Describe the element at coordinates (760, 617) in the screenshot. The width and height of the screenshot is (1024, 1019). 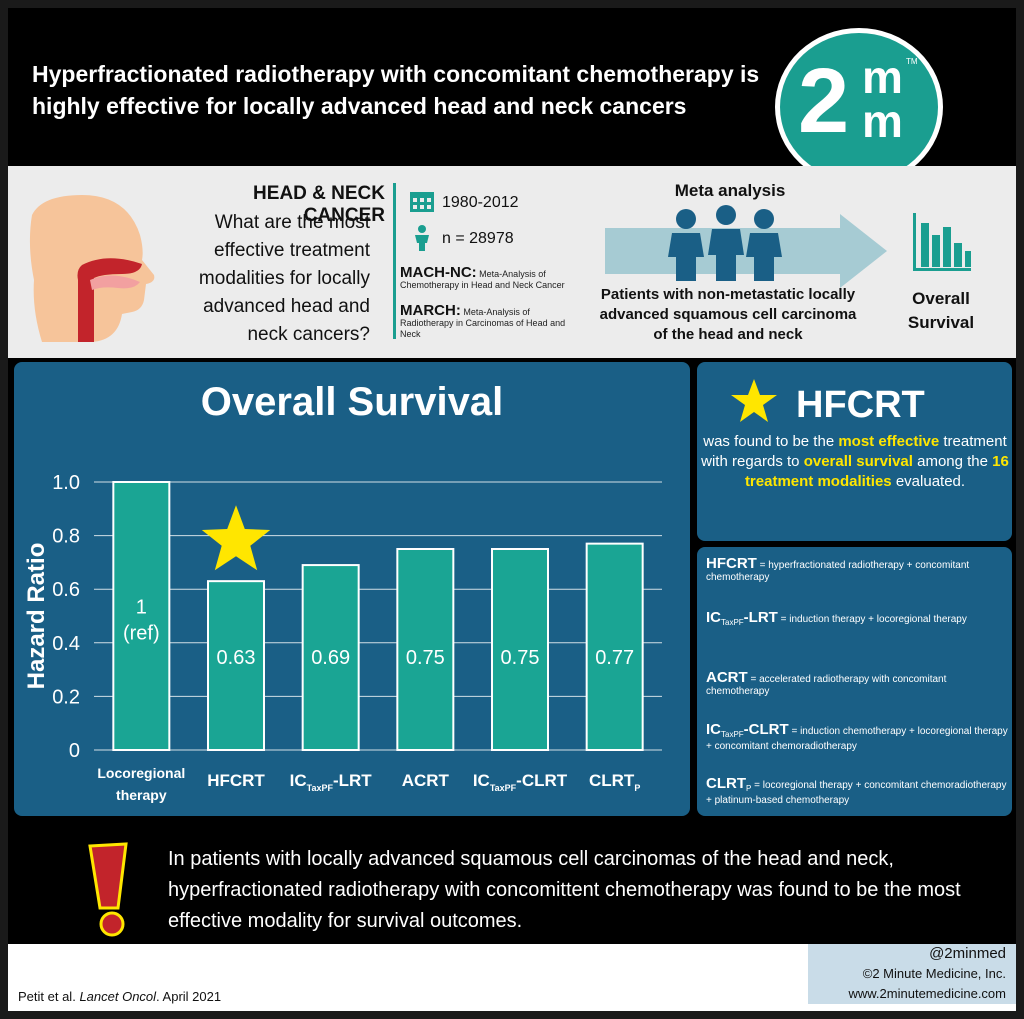
I see `glossary-suffix: -LRT` at that location.